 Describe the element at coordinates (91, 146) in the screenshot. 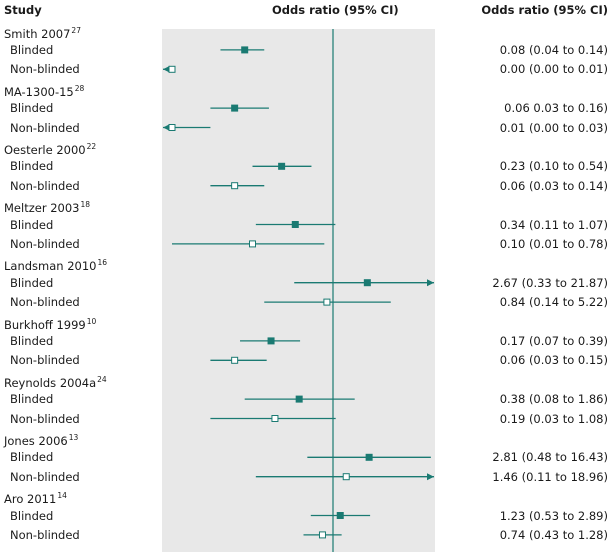

I see `study-reference: 22` at that location.